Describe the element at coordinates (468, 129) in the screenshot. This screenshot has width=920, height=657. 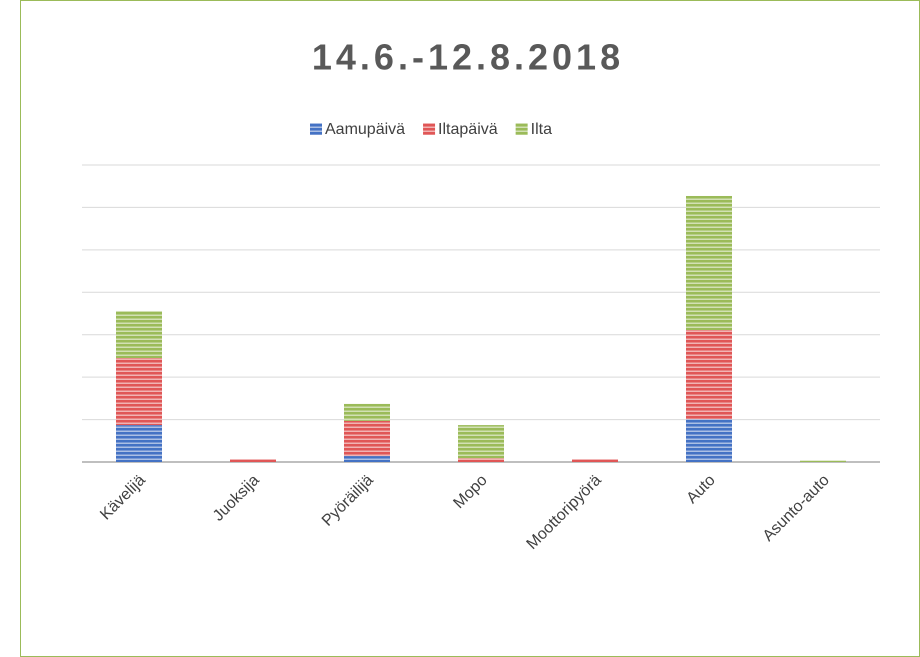
I see `legend-label: Iltapäivä` at that location.